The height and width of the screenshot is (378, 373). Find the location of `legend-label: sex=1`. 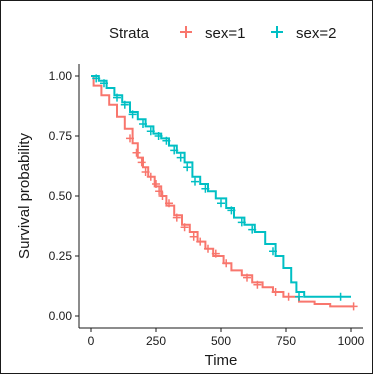

legend-label: sex=1 is located at coordinates (225, 33).